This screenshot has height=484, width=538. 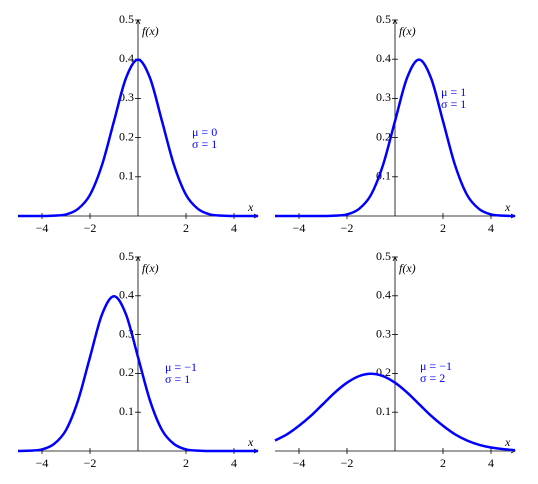 What do you see at coordinates (204, 132) in the screenshot?
I see `annotation: μ = 0` at bounding box center [204, 132].